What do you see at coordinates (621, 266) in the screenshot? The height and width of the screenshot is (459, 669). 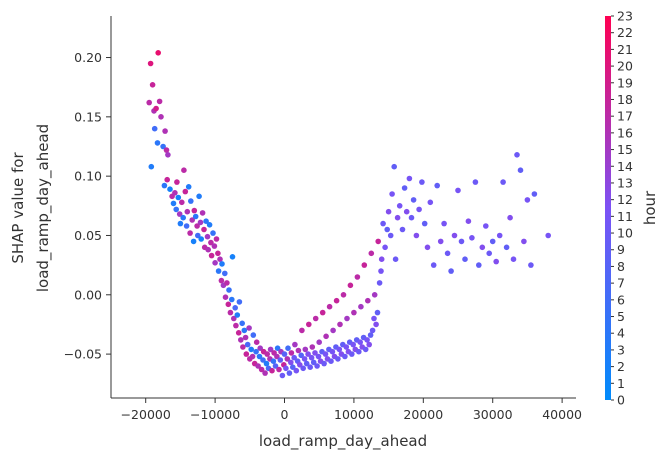 I see `colorbar-tick-label: 8` at bounding box center [621, 266].